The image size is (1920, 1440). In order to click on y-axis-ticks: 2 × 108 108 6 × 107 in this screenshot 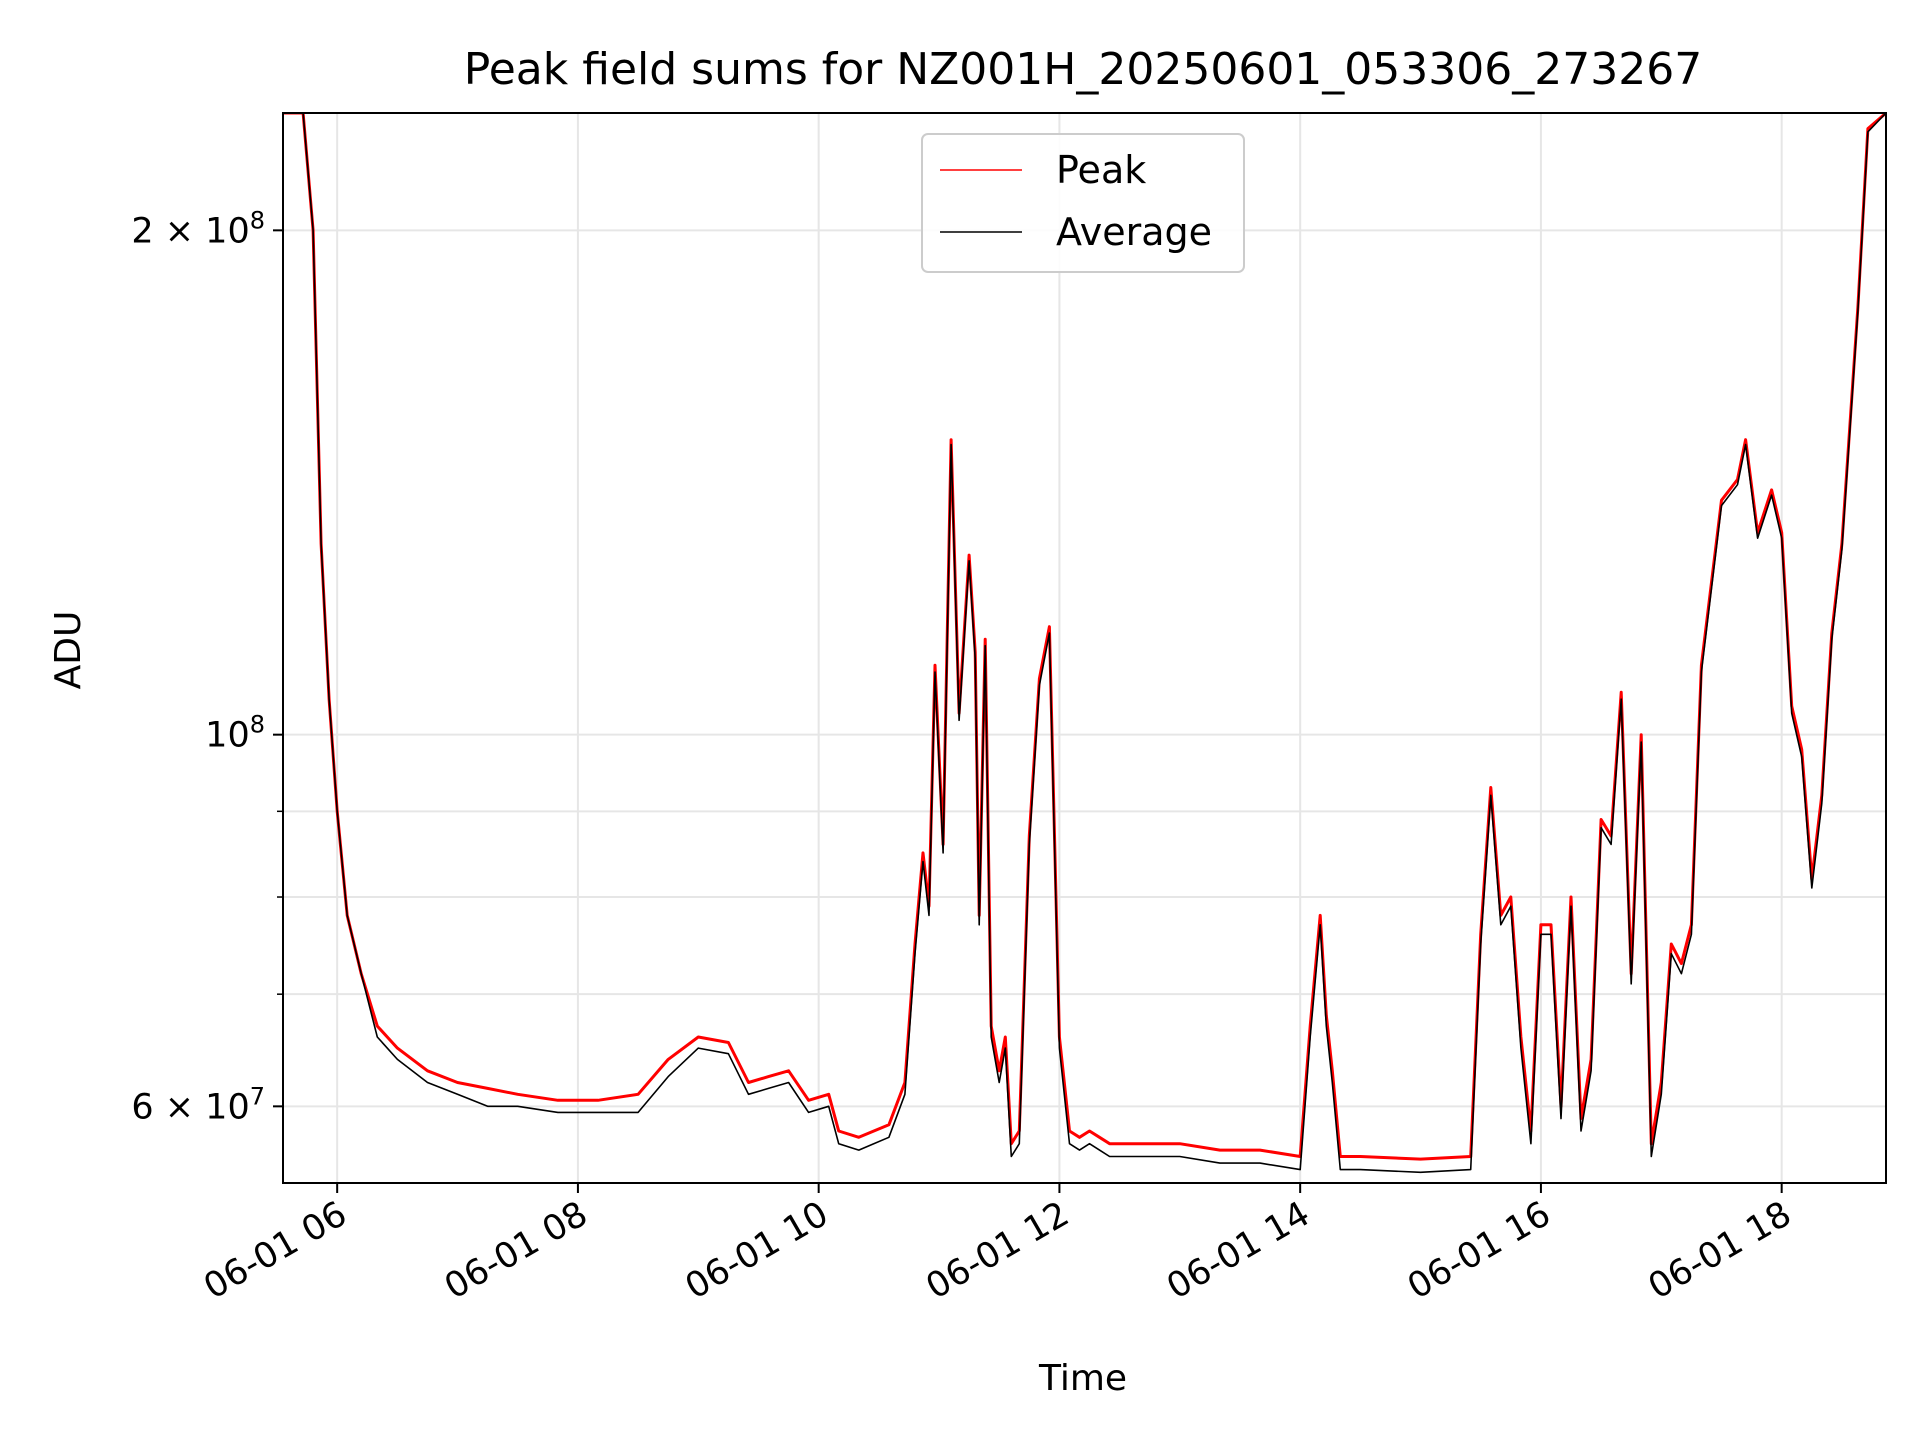, I will do `click(207, 666)`.